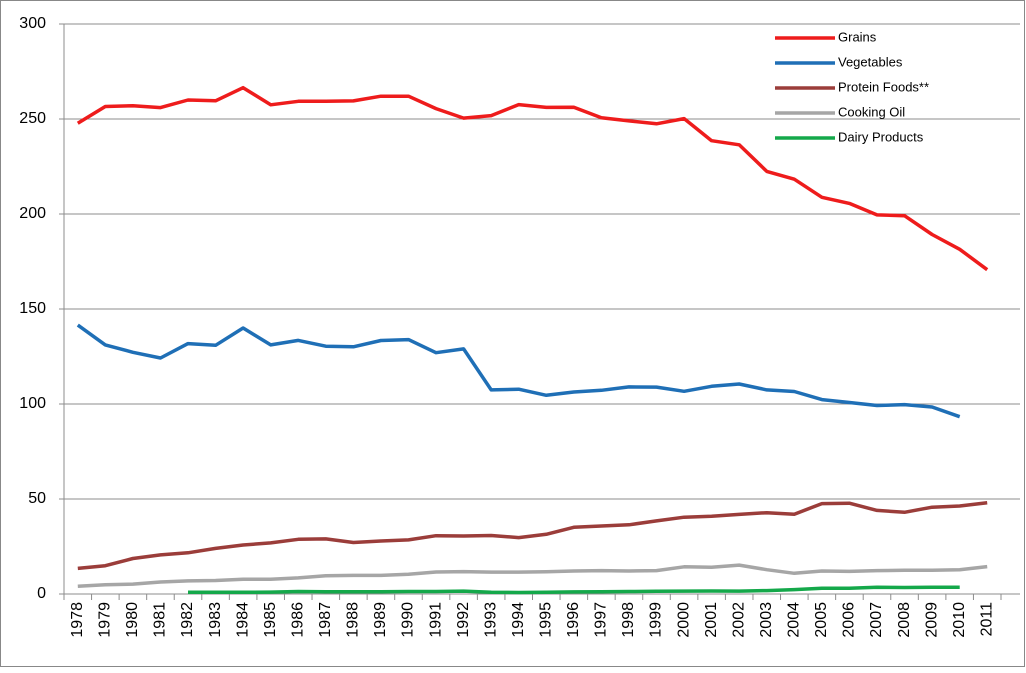 The height and width of the screenshot is (673, 1026). What do you see at coordinates (518, 620) in the screenshot?
I see `x-tick-label: 1994` at bounding box center [518, 620].